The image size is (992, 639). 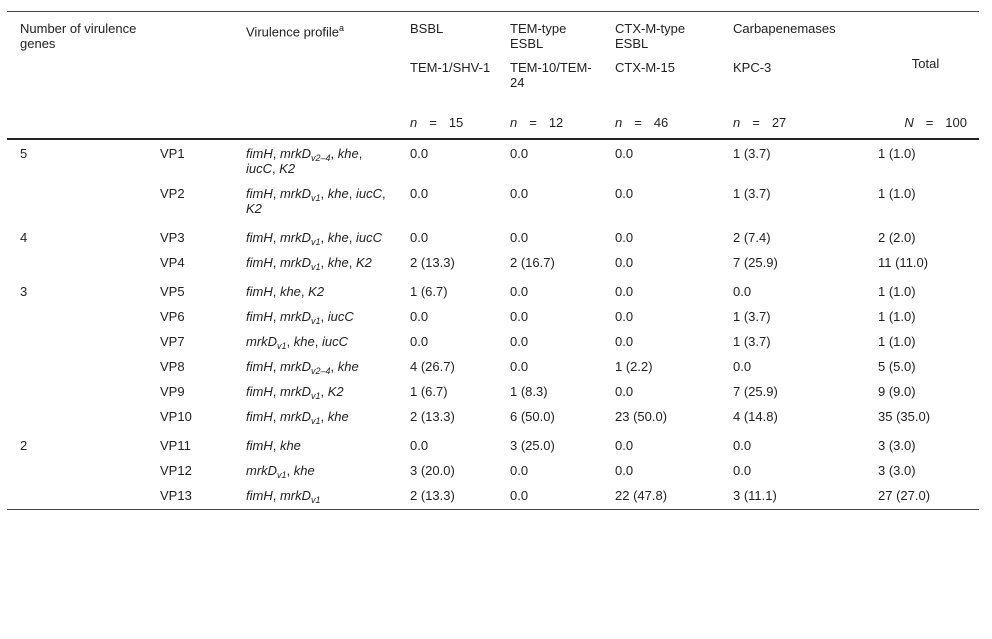 What do you see at coordinates (432, 470) in the screenshot?
I see `cell-value: 3 (20.0)` at bounding box center [432, 470].